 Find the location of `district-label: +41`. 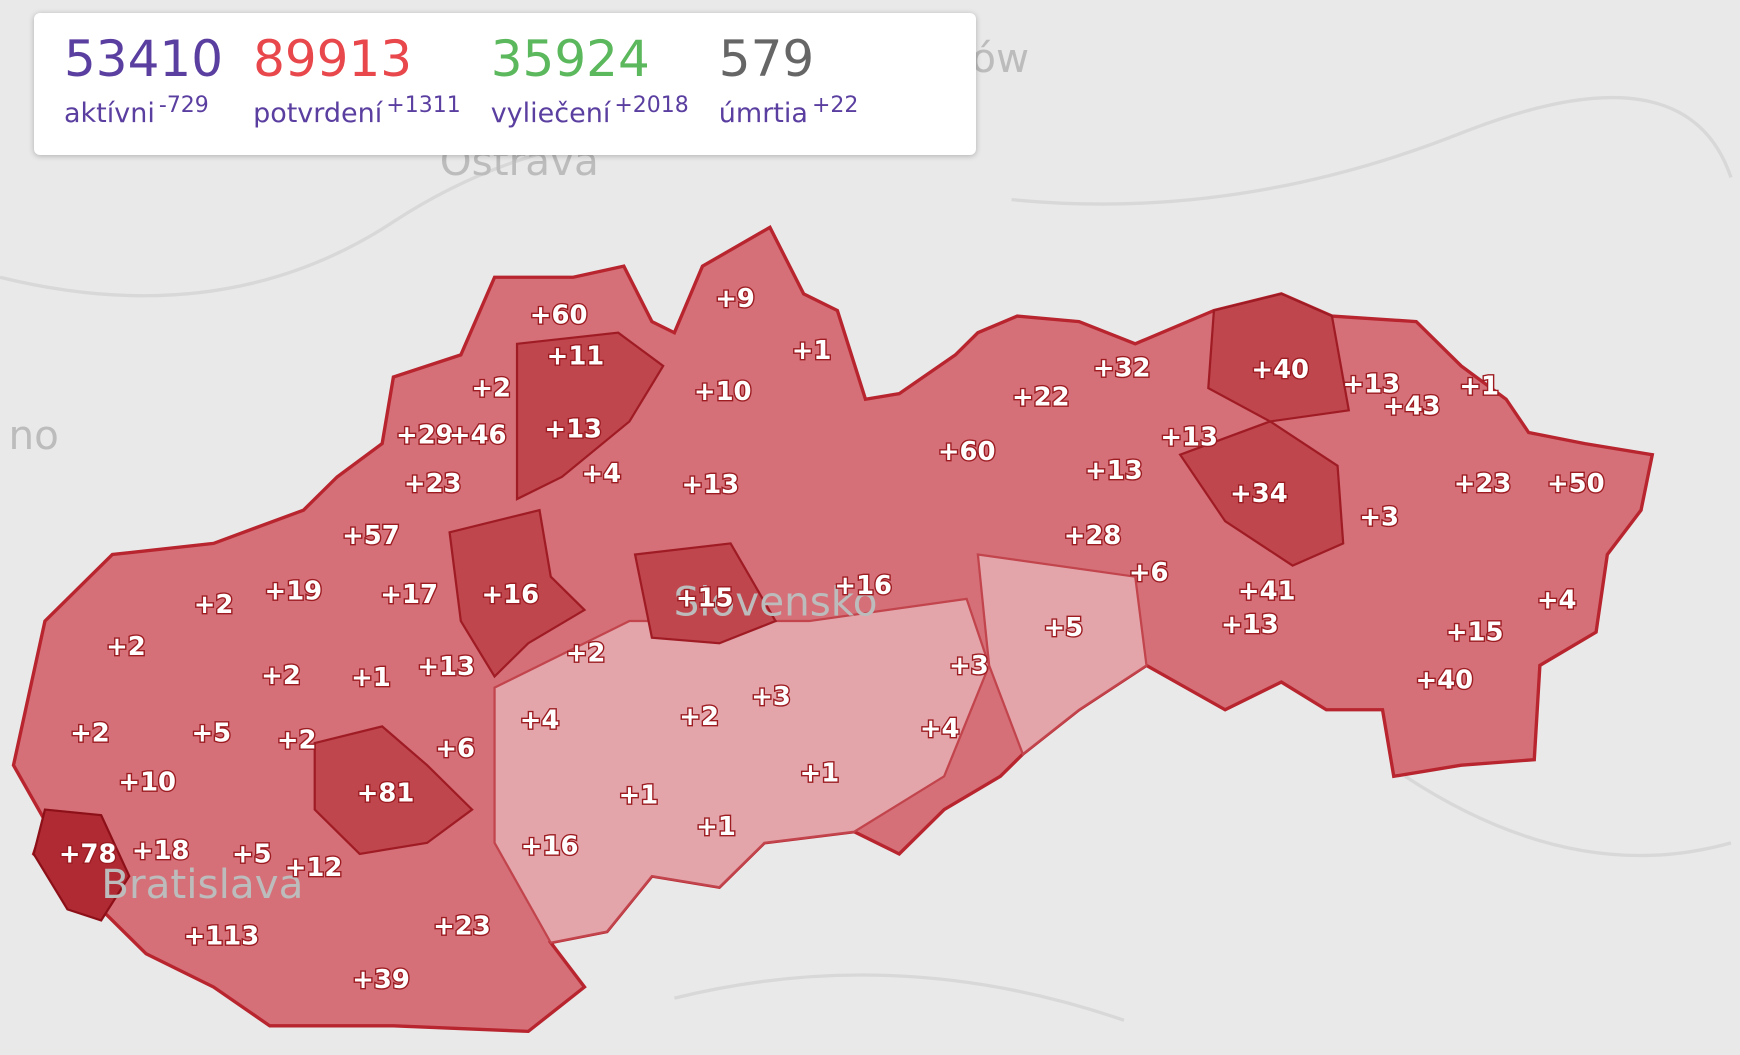

district-label: +41 is located at coordinates (1267, 592).